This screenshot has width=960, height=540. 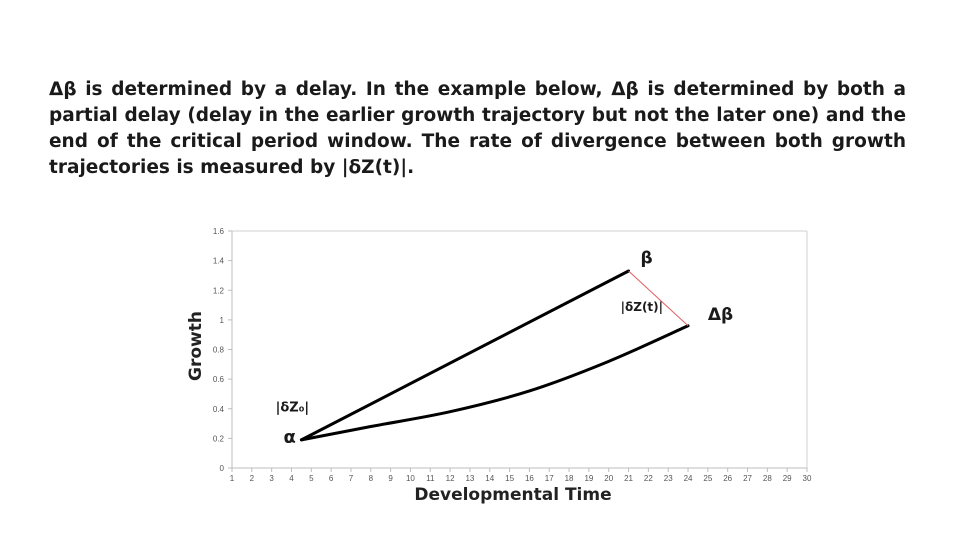 What do you see at coordinates (222, 320) in the screenshot?
I see `y-tick-label: 1` at bounding box center [222, 320].